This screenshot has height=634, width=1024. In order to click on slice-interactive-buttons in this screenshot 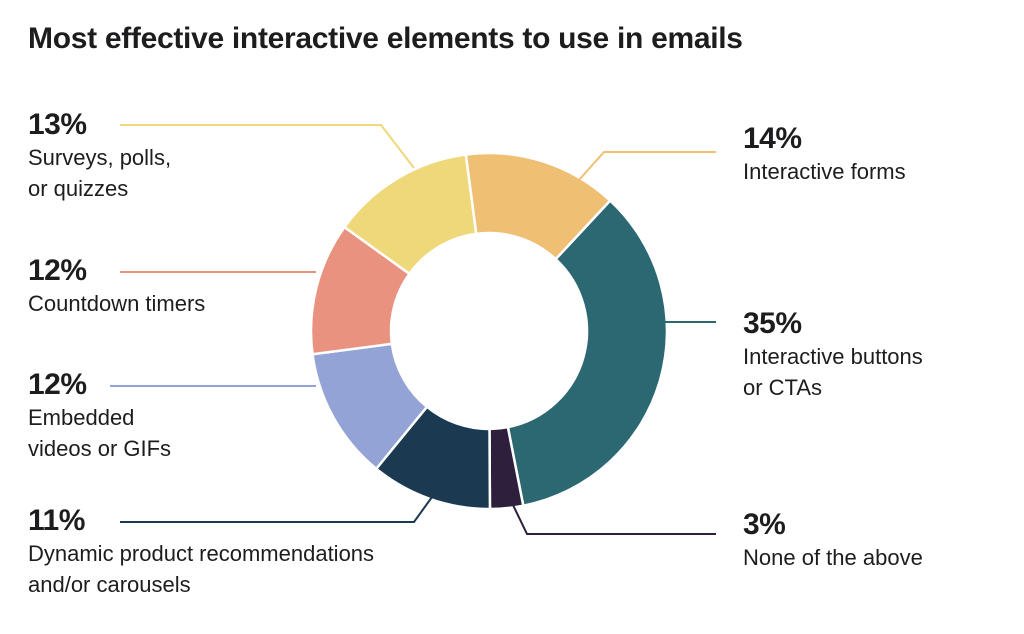, I will do `click(587, 353)`.